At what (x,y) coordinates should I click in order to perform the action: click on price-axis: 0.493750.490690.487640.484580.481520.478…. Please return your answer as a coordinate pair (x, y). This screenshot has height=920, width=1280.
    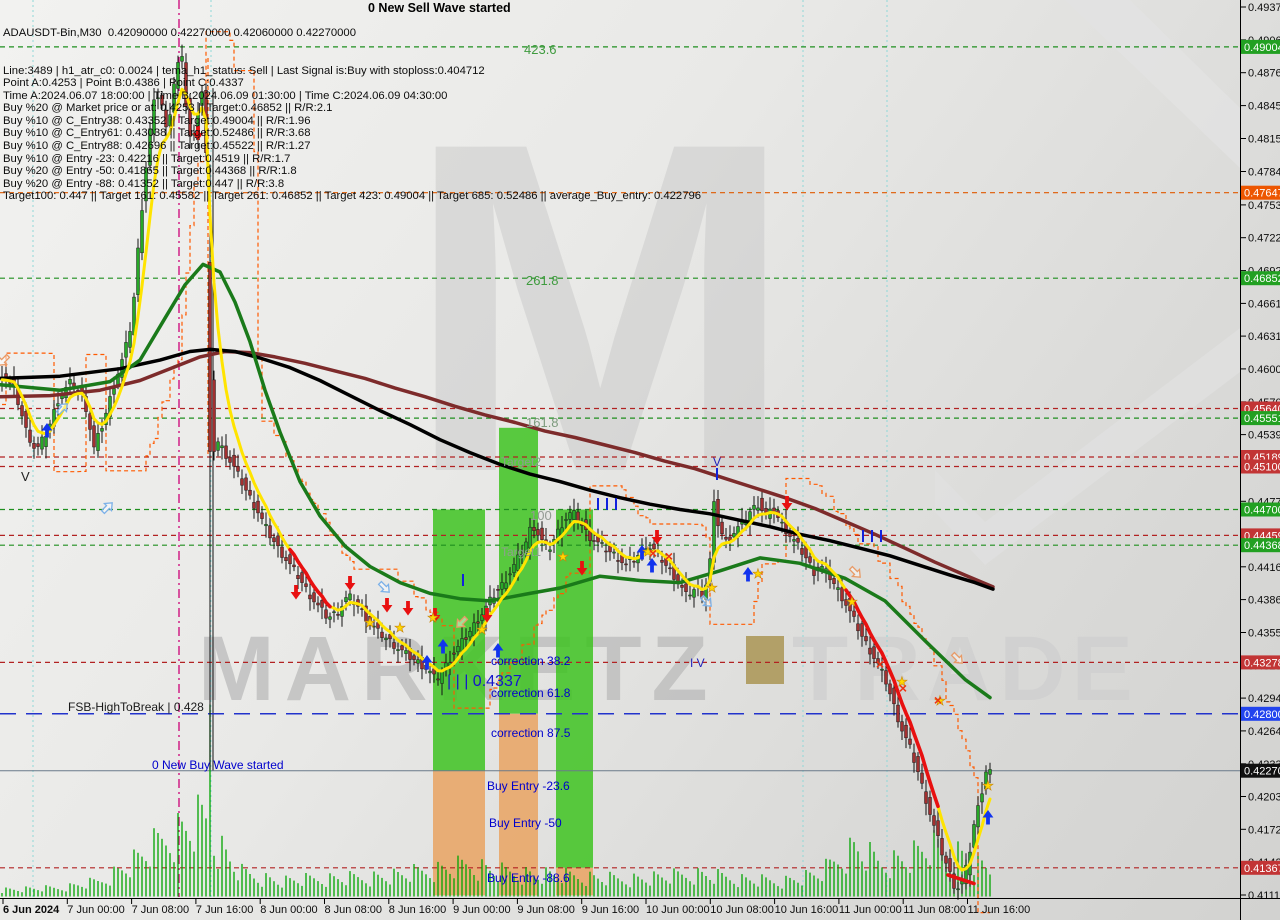
    Looking at the image, I should click on (1260, 460).